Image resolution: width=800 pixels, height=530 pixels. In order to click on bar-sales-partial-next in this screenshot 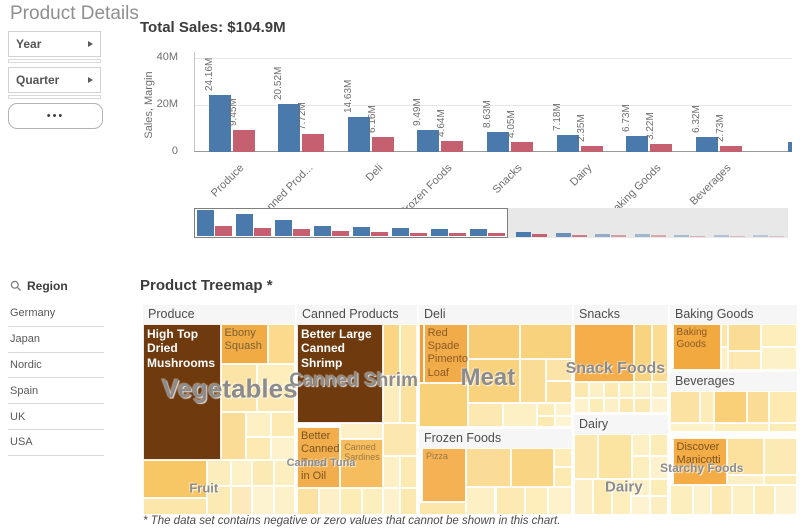, I will do `click(790, 147)`.